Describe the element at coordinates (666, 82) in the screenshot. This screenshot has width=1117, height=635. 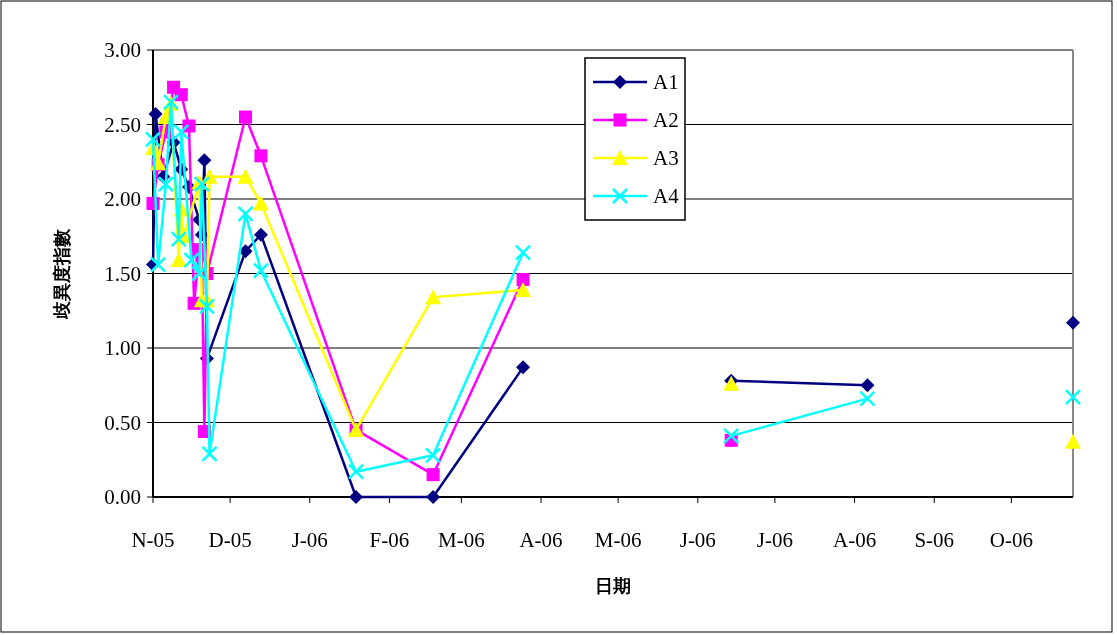
I see `legend-label: A1` at that location.